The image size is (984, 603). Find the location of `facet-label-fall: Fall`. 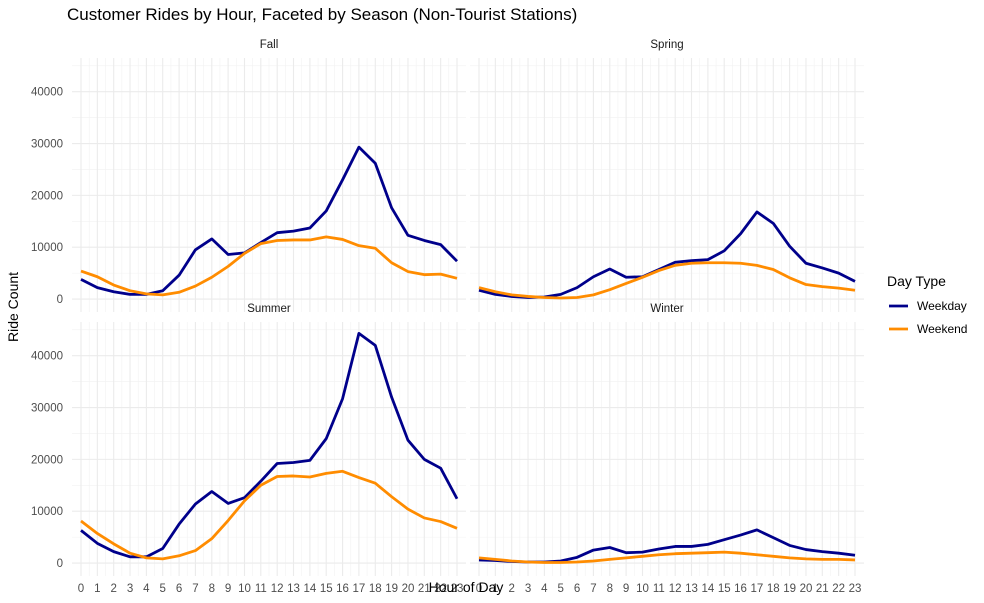

facet-label-fall: Fall is located at coordinates (269, 45).